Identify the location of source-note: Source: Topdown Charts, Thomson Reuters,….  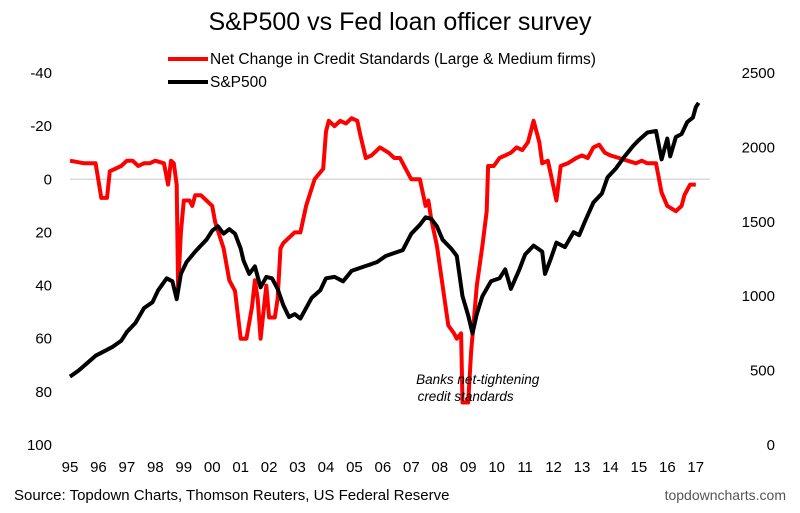
(231, 495).